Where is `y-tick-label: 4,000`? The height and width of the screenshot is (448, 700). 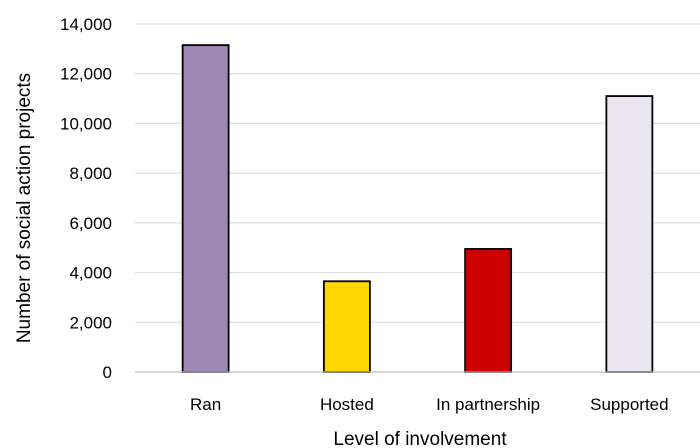
y-tick-label: 4,000 is located at coordinates (90, 273).